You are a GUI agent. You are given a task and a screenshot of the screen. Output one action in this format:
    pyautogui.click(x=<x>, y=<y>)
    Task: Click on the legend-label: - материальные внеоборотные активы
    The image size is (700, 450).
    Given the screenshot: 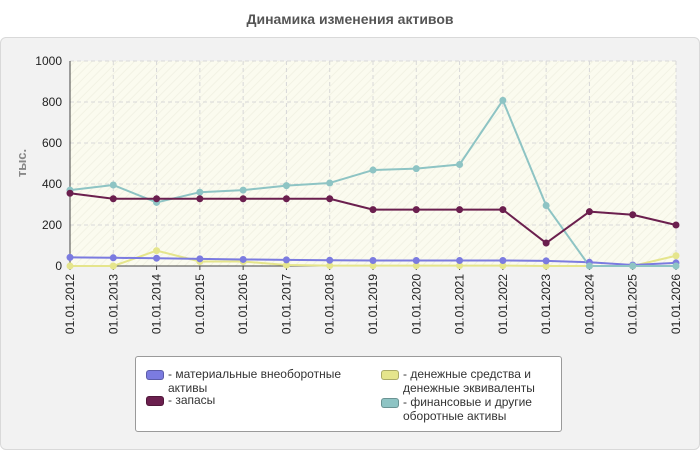 What is the action you would take?
    pyautogui.click(x=254, y=381)
    